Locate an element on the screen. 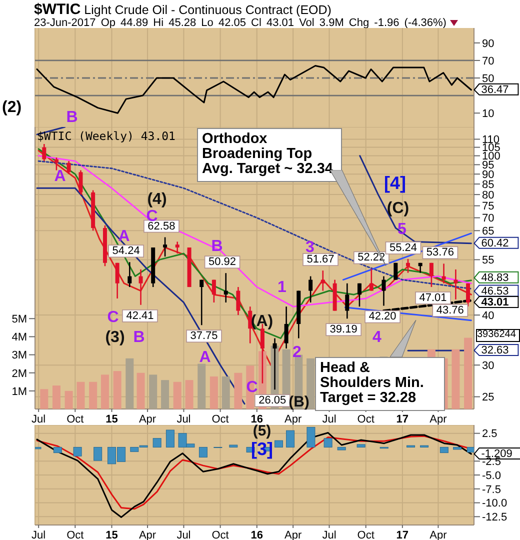 Image resolution: width=520 pixels, height=540 pixels. annotation: 47.01 is located at coordinates (433, 298).